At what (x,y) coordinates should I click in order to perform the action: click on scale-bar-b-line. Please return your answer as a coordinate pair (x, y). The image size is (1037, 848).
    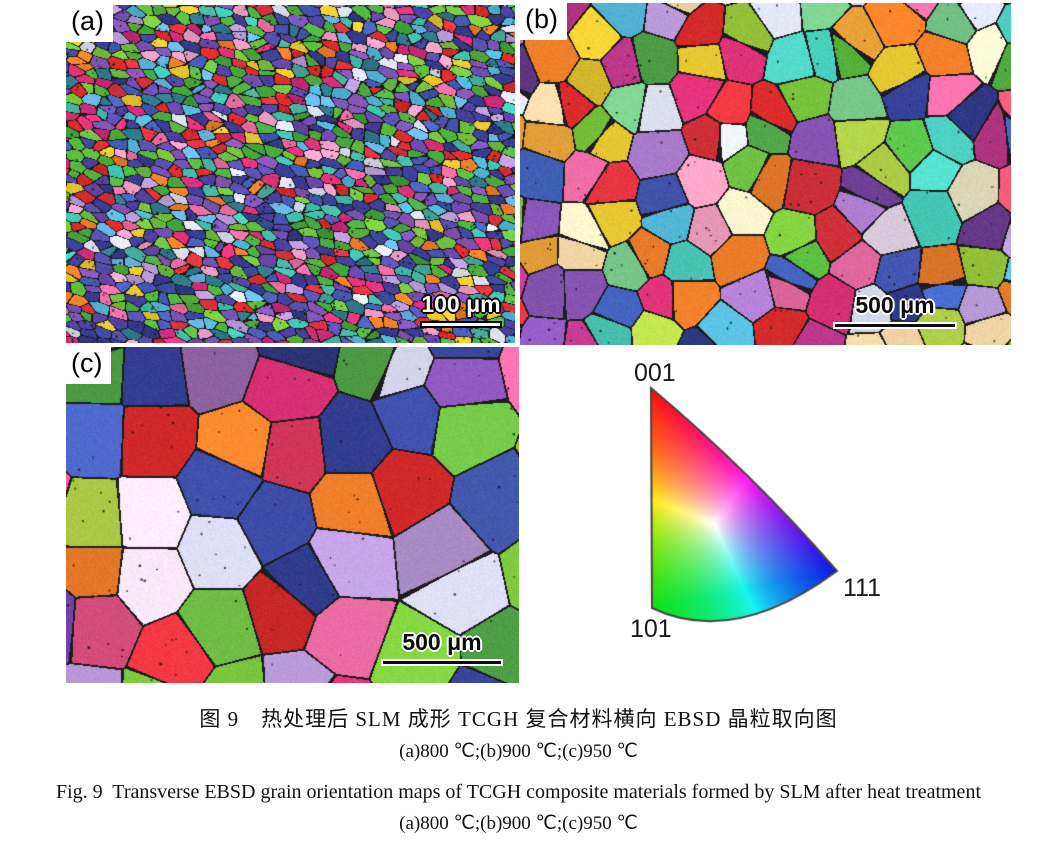
    Looking at the image, I should click on (895, 325).